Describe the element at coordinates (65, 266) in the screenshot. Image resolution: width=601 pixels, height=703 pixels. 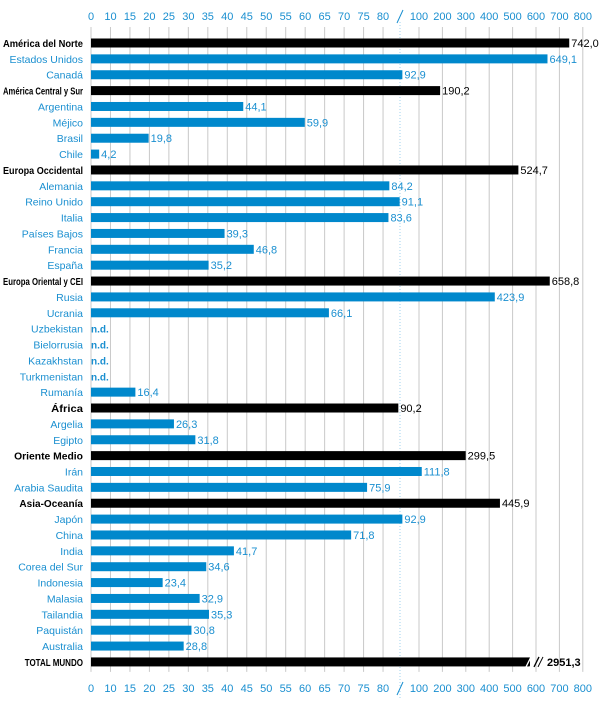
I see `row-label: España` at that location.